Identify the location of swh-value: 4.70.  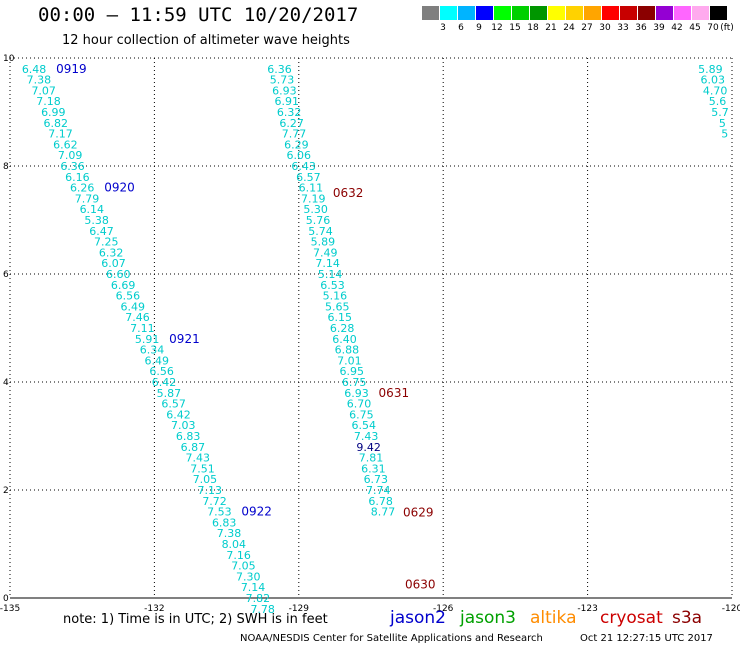
(715, 90).